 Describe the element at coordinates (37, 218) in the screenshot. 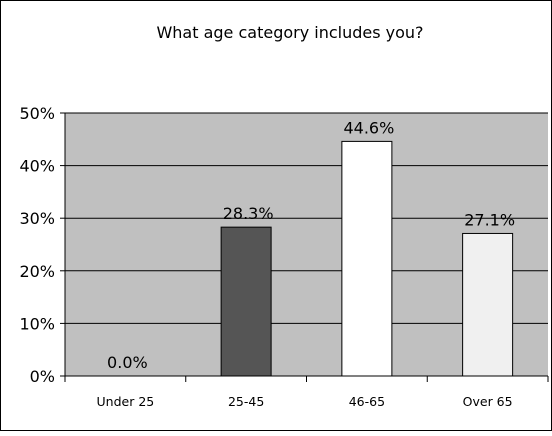

I see `y-tick-label: 30%` at that location.